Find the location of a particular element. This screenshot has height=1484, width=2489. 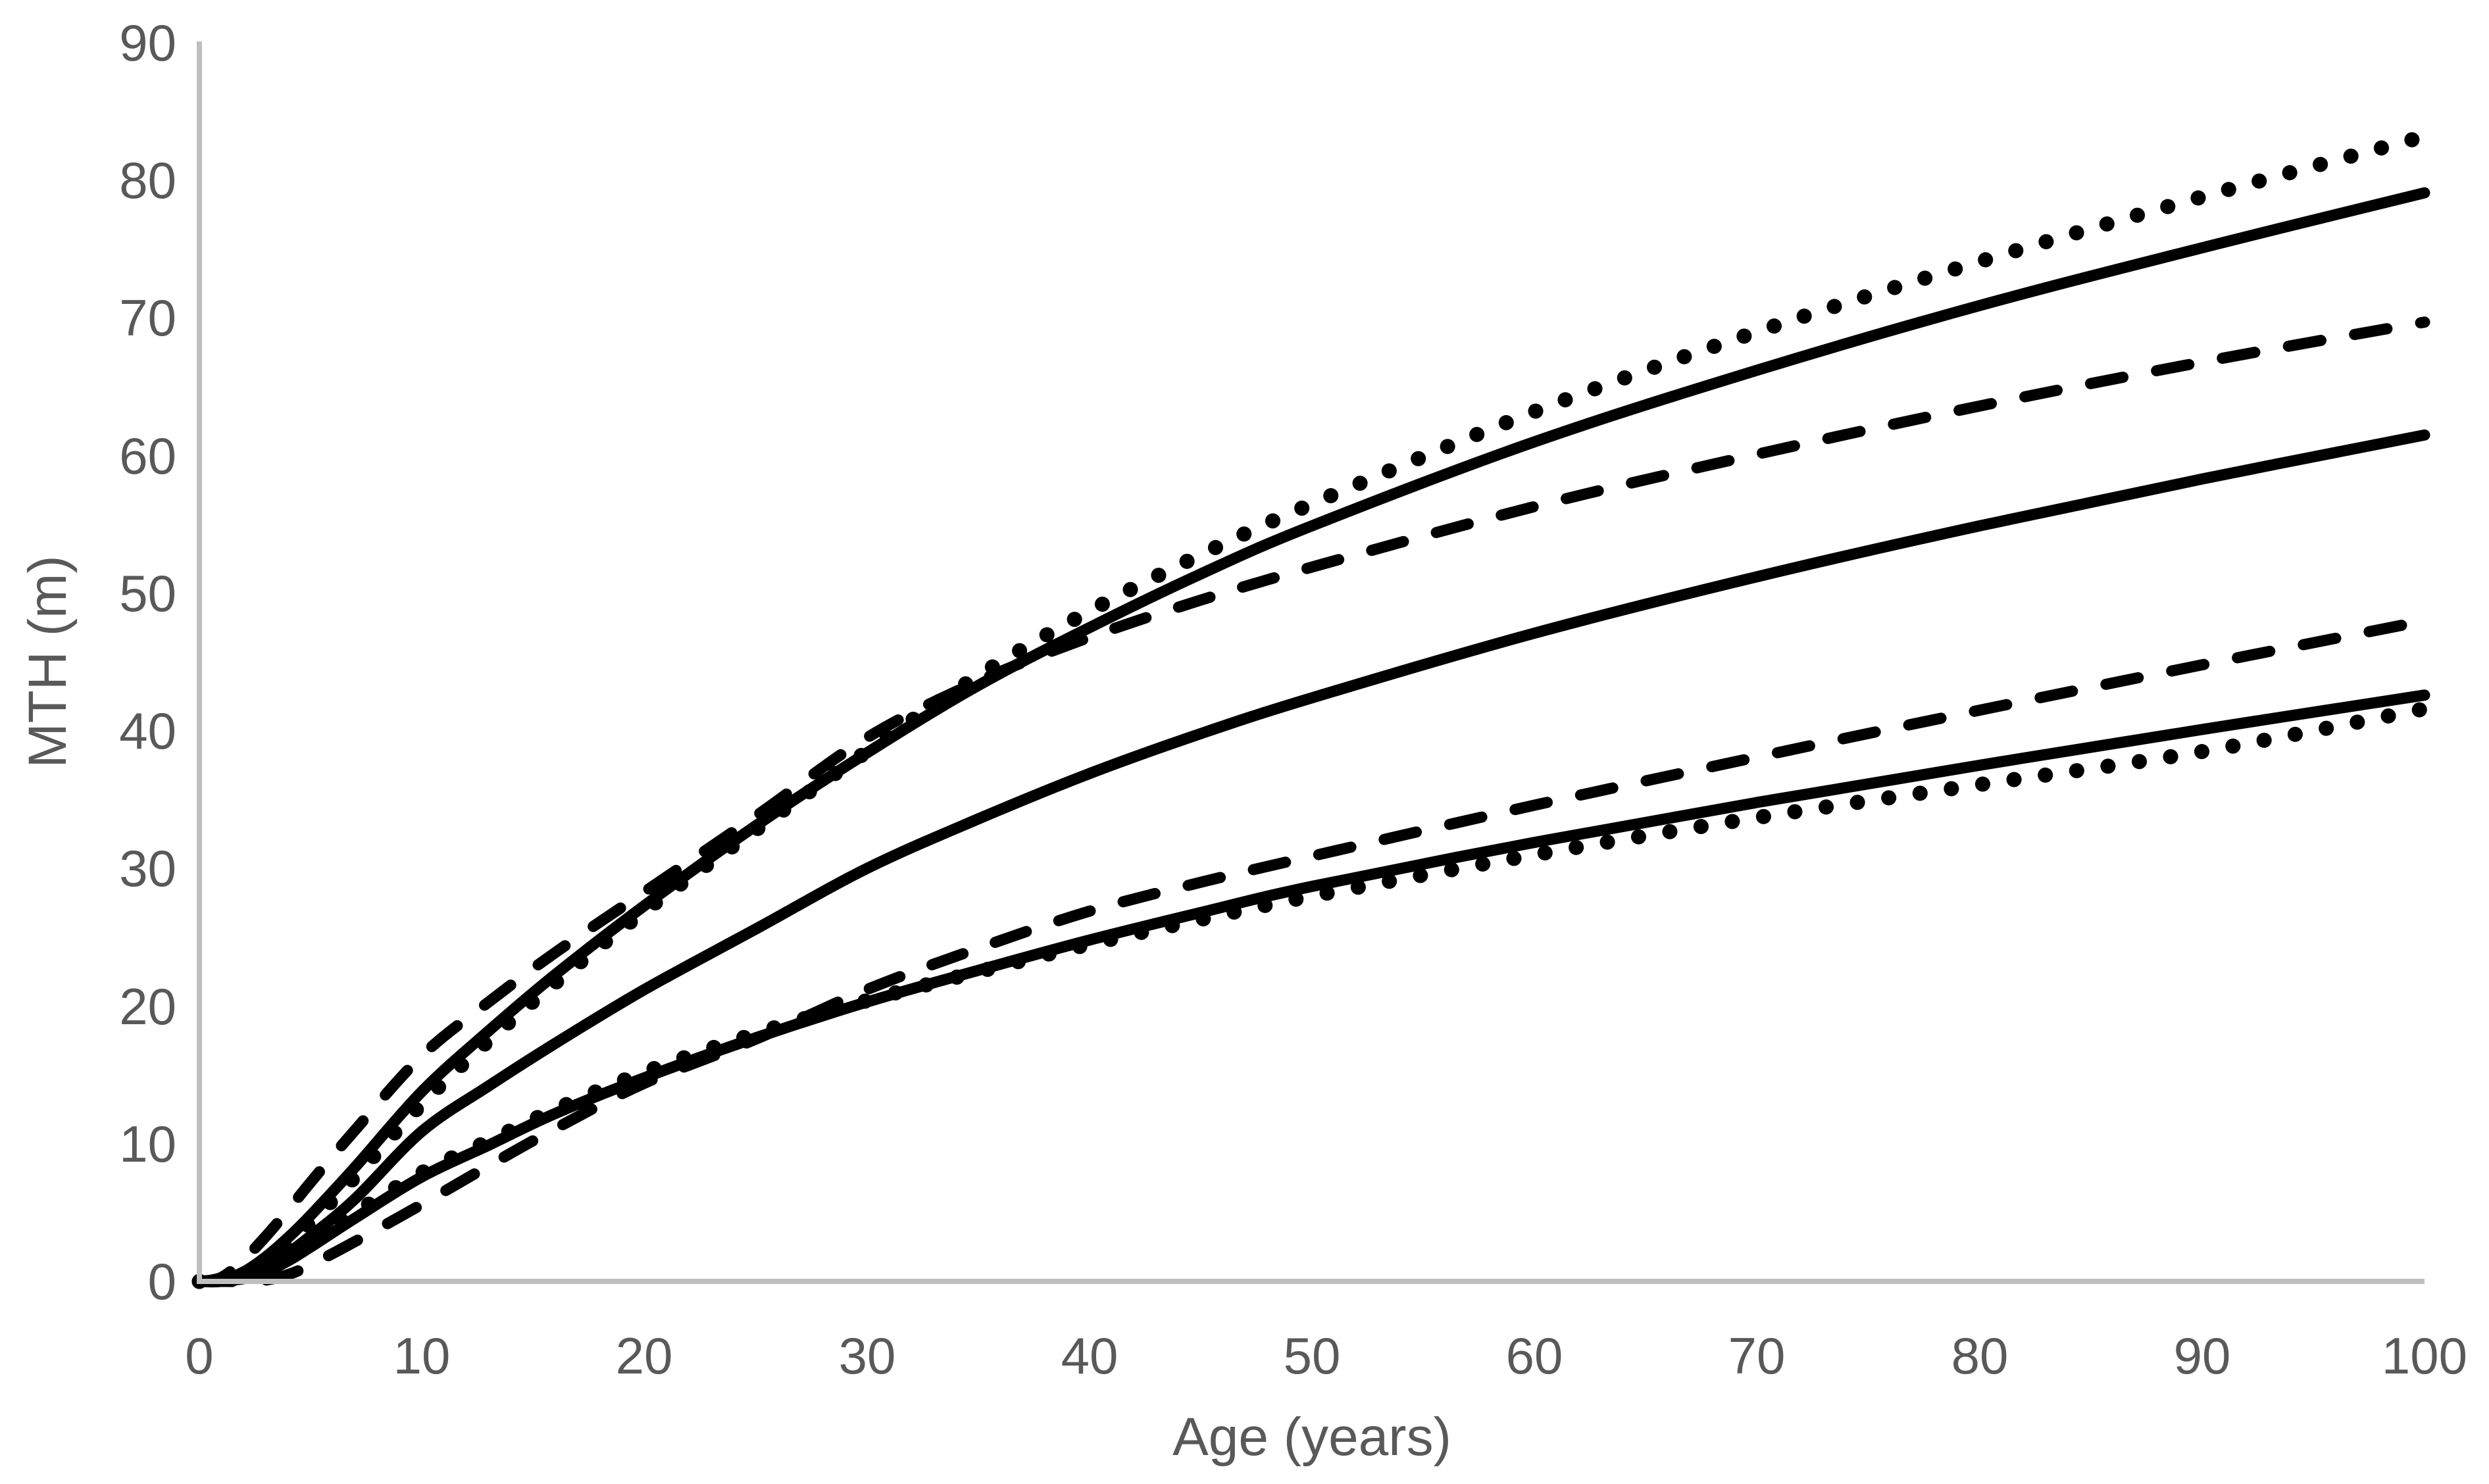

y-tick-label-40: 40 is located at coordinates (147, 731).